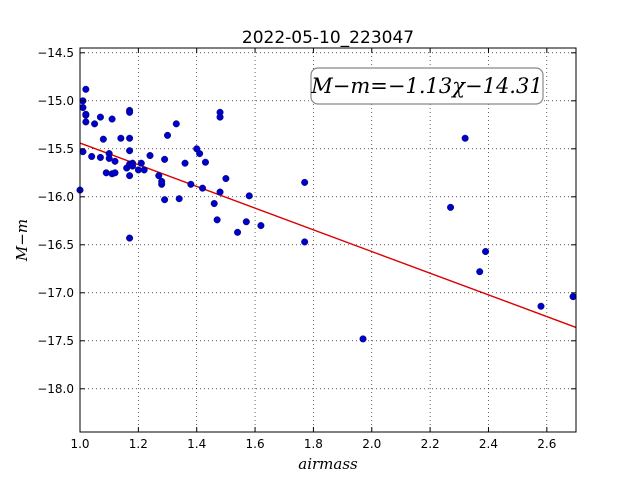 The image size is (640, 480). Describe the element at coordinates (371, 444) in the screenshot. I see `x-tick-label: 2.0` at that location.